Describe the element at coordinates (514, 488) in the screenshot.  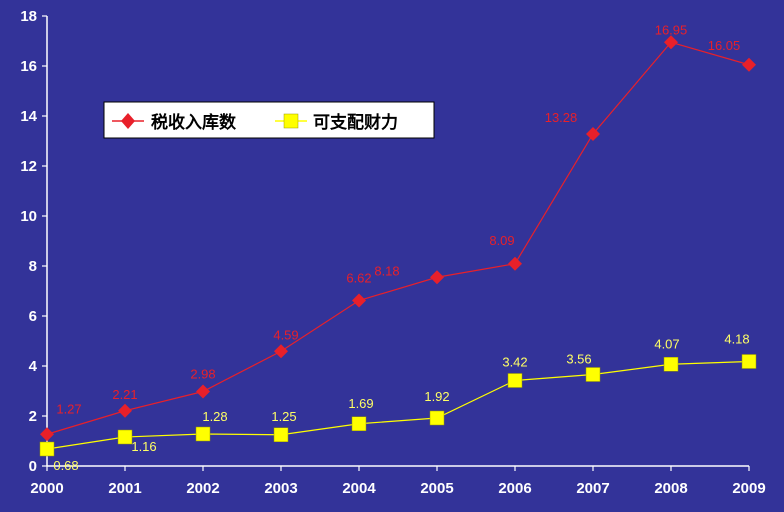
I see `x-tick-label: 2006` at that location.